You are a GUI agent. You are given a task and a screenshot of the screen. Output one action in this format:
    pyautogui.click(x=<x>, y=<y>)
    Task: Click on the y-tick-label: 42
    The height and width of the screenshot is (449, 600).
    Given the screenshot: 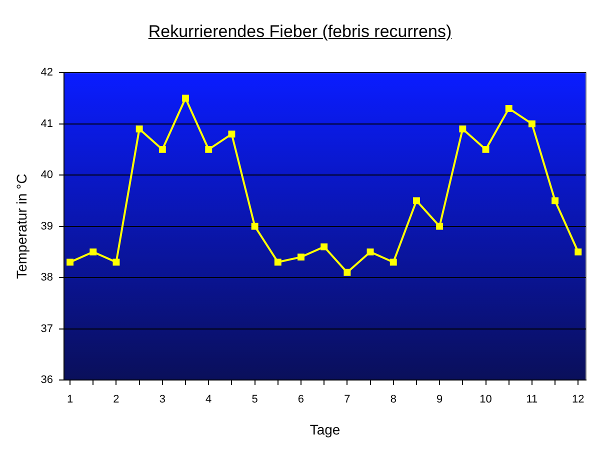 What is the action you would take?
    pyautogui.click(x=47, y=72)
    